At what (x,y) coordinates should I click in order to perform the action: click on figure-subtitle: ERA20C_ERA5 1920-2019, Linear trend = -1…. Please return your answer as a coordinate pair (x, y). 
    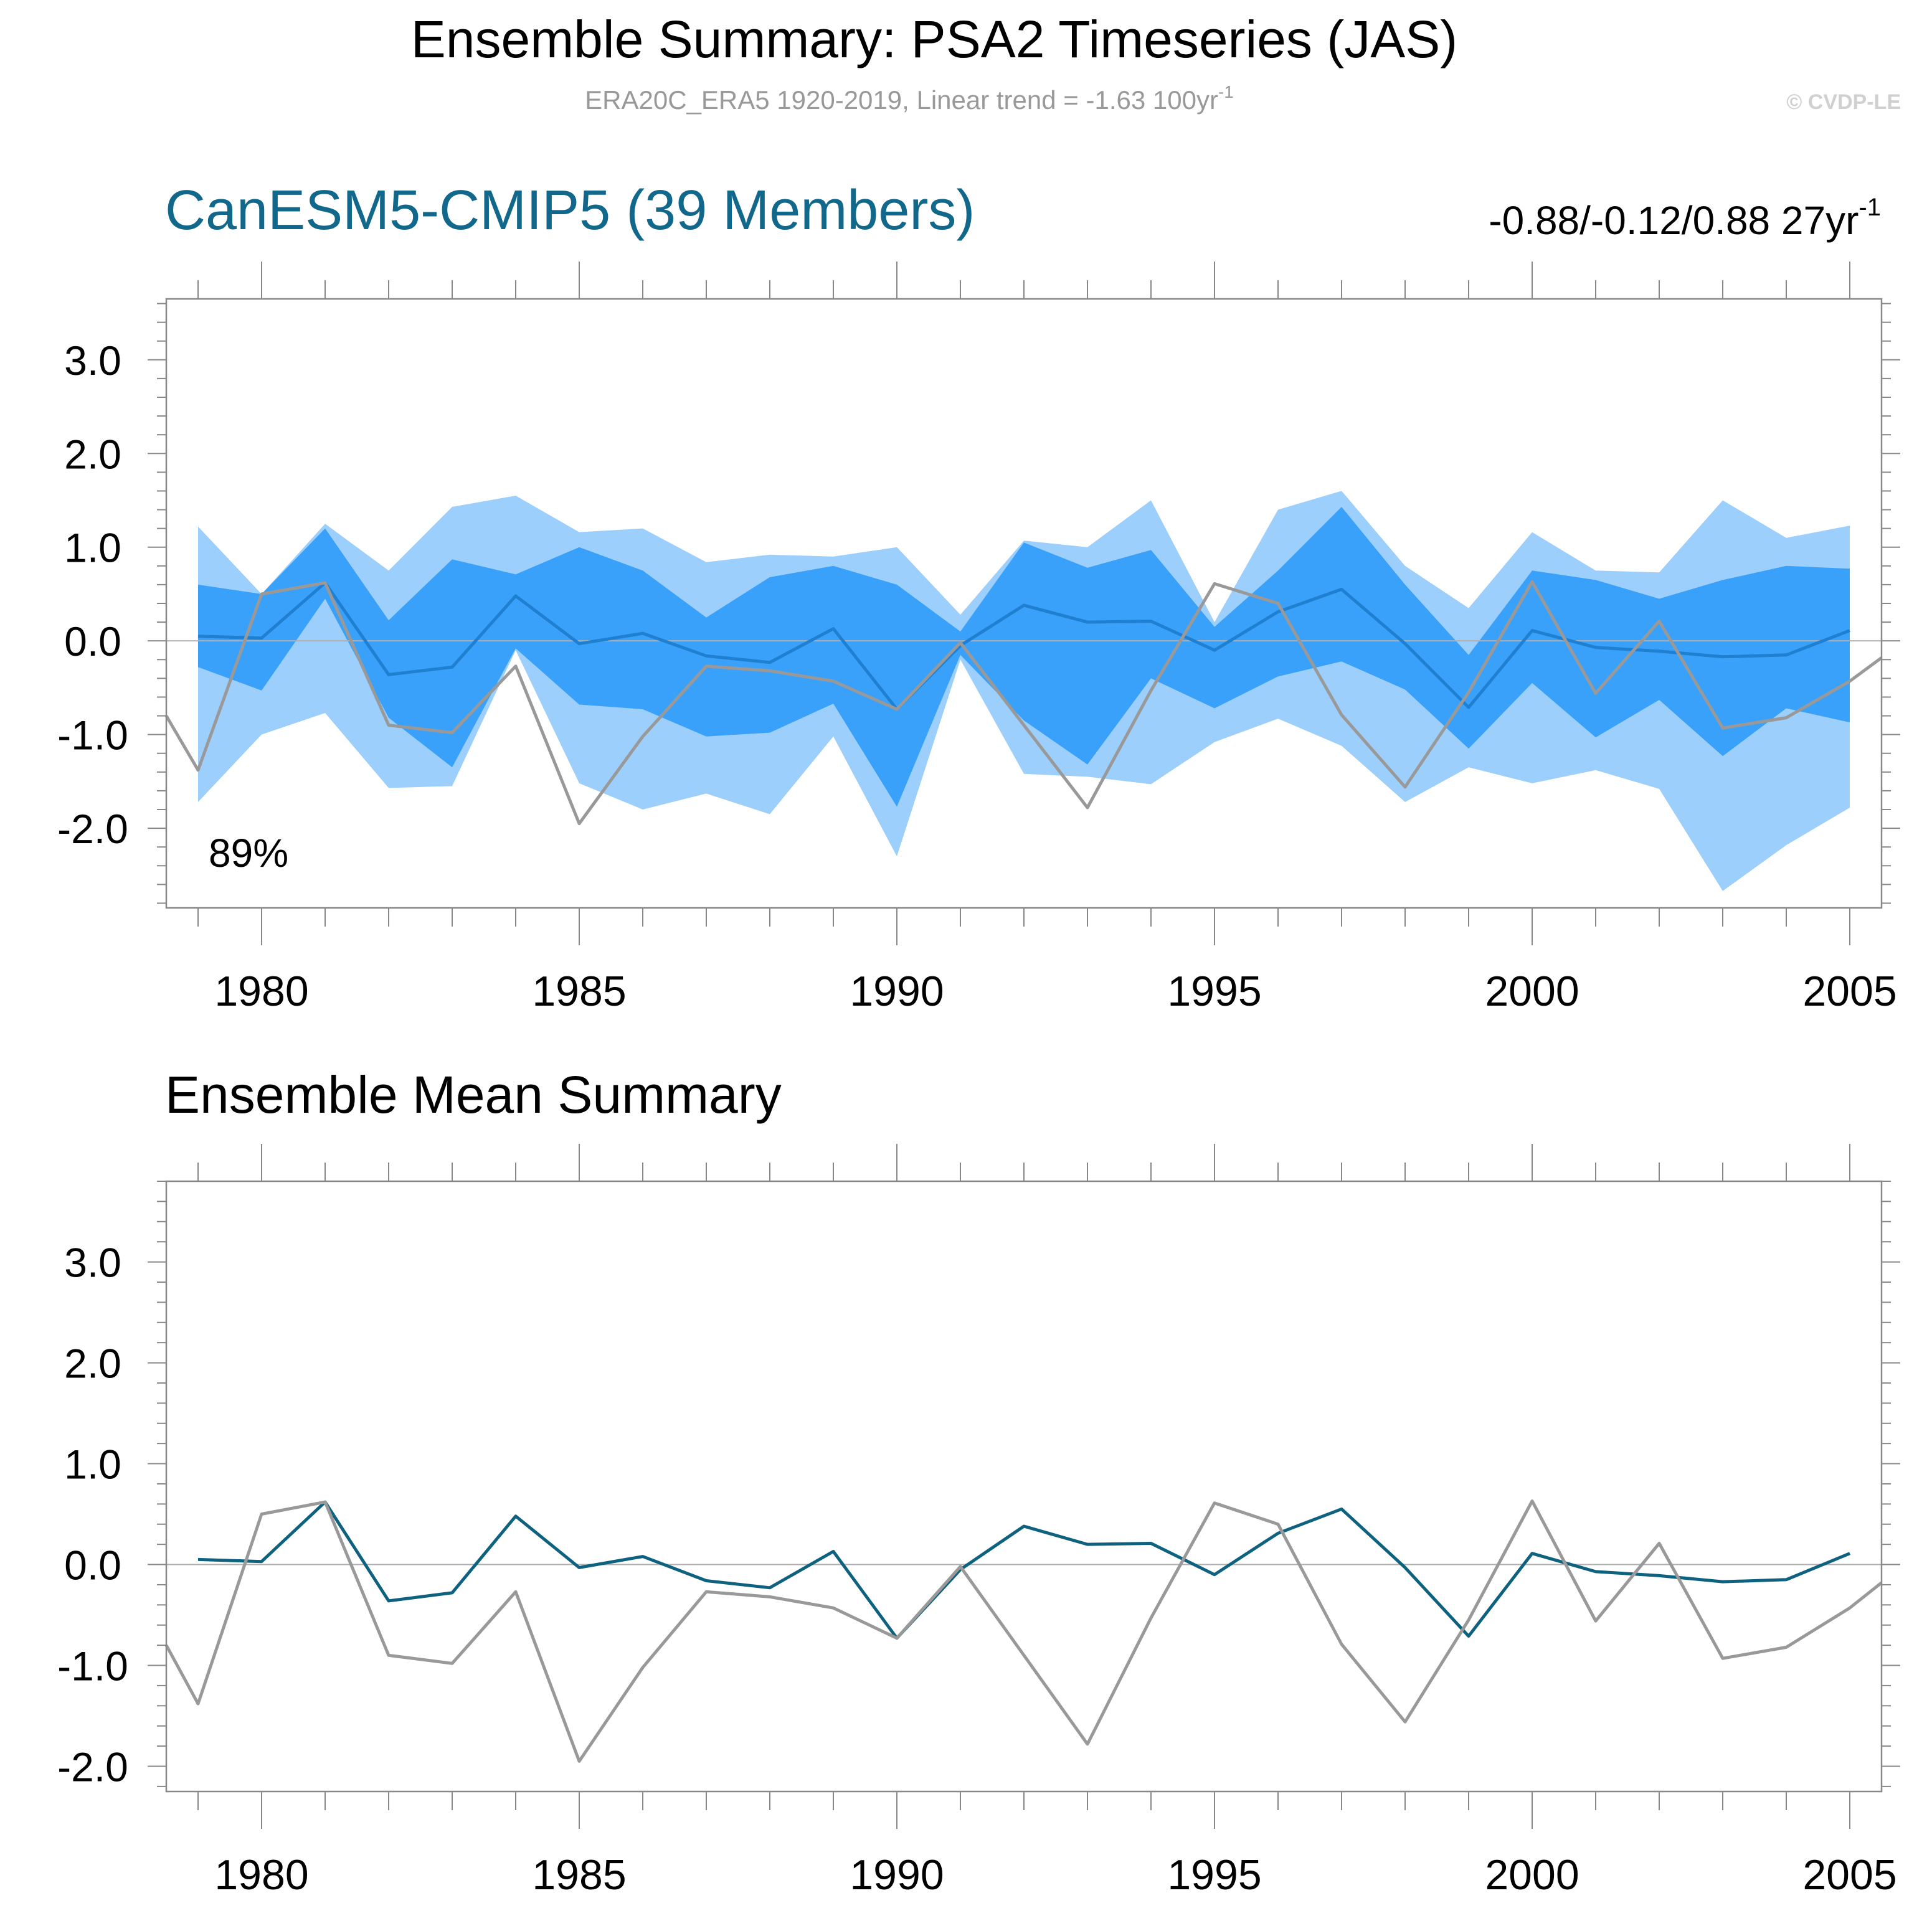
    Looking at the image, I should click on (910, 99).